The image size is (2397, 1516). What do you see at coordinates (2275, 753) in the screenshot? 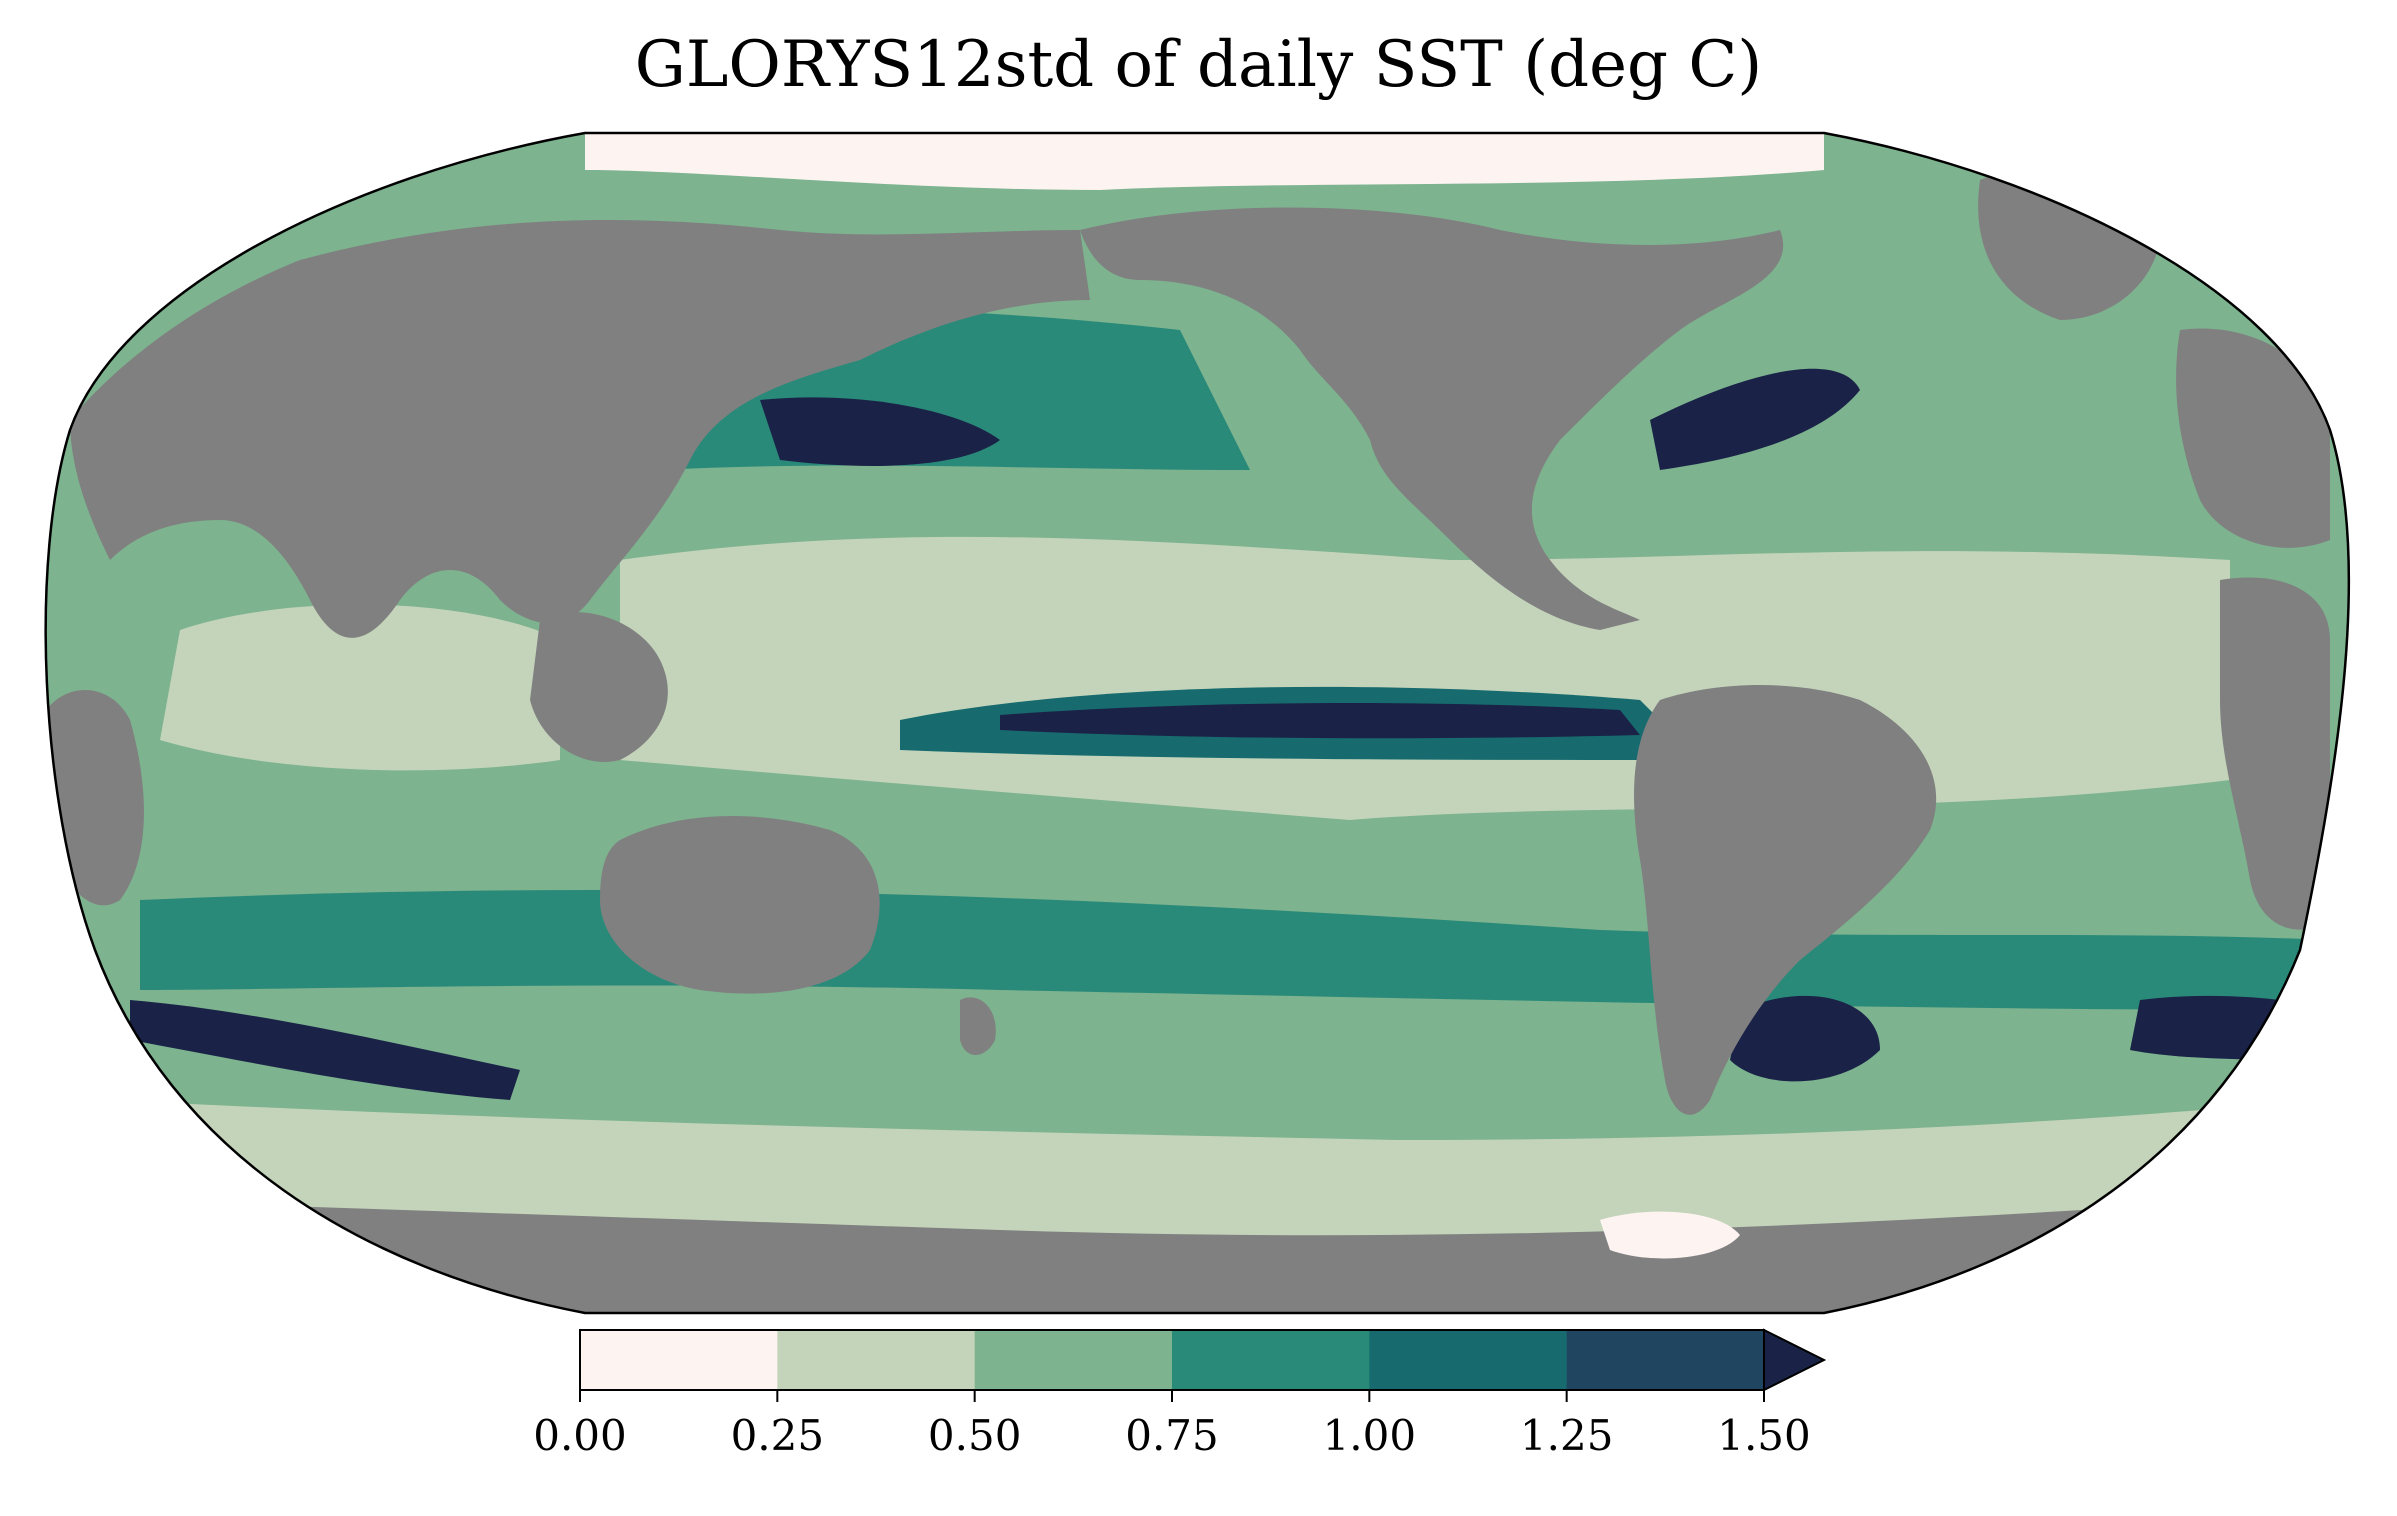
I see `africa-west-landmass` at bounding box center [2275, 753].